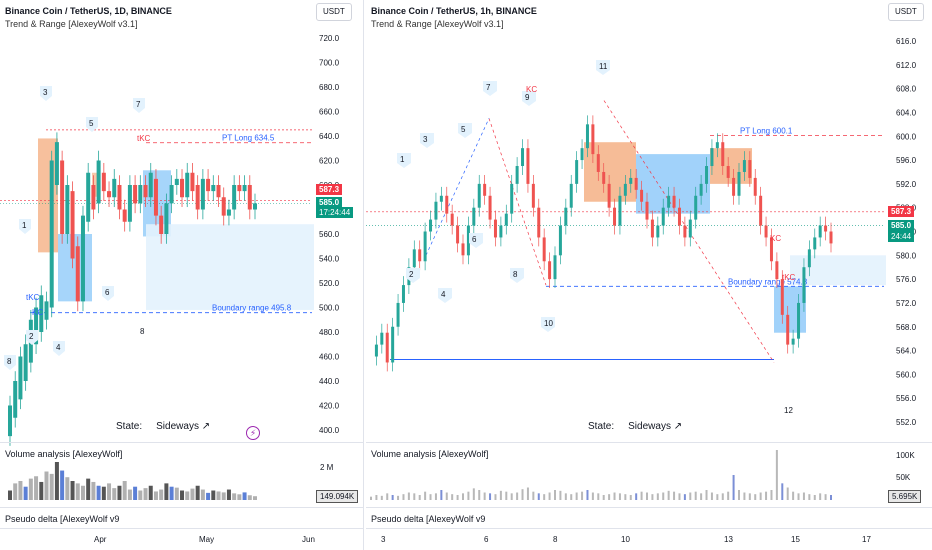  What do you see at coordinates (96, 184) in the screenshot?
I see `supply-zone` at bounding box center [96, 184].